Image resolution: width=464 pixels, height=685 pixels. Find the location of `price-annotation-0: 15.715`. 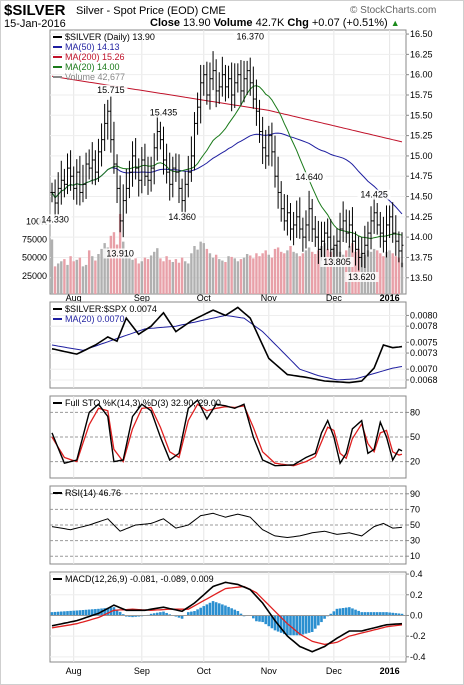

price-annotation-0: 15.715 is located at coordinates (111, 90).